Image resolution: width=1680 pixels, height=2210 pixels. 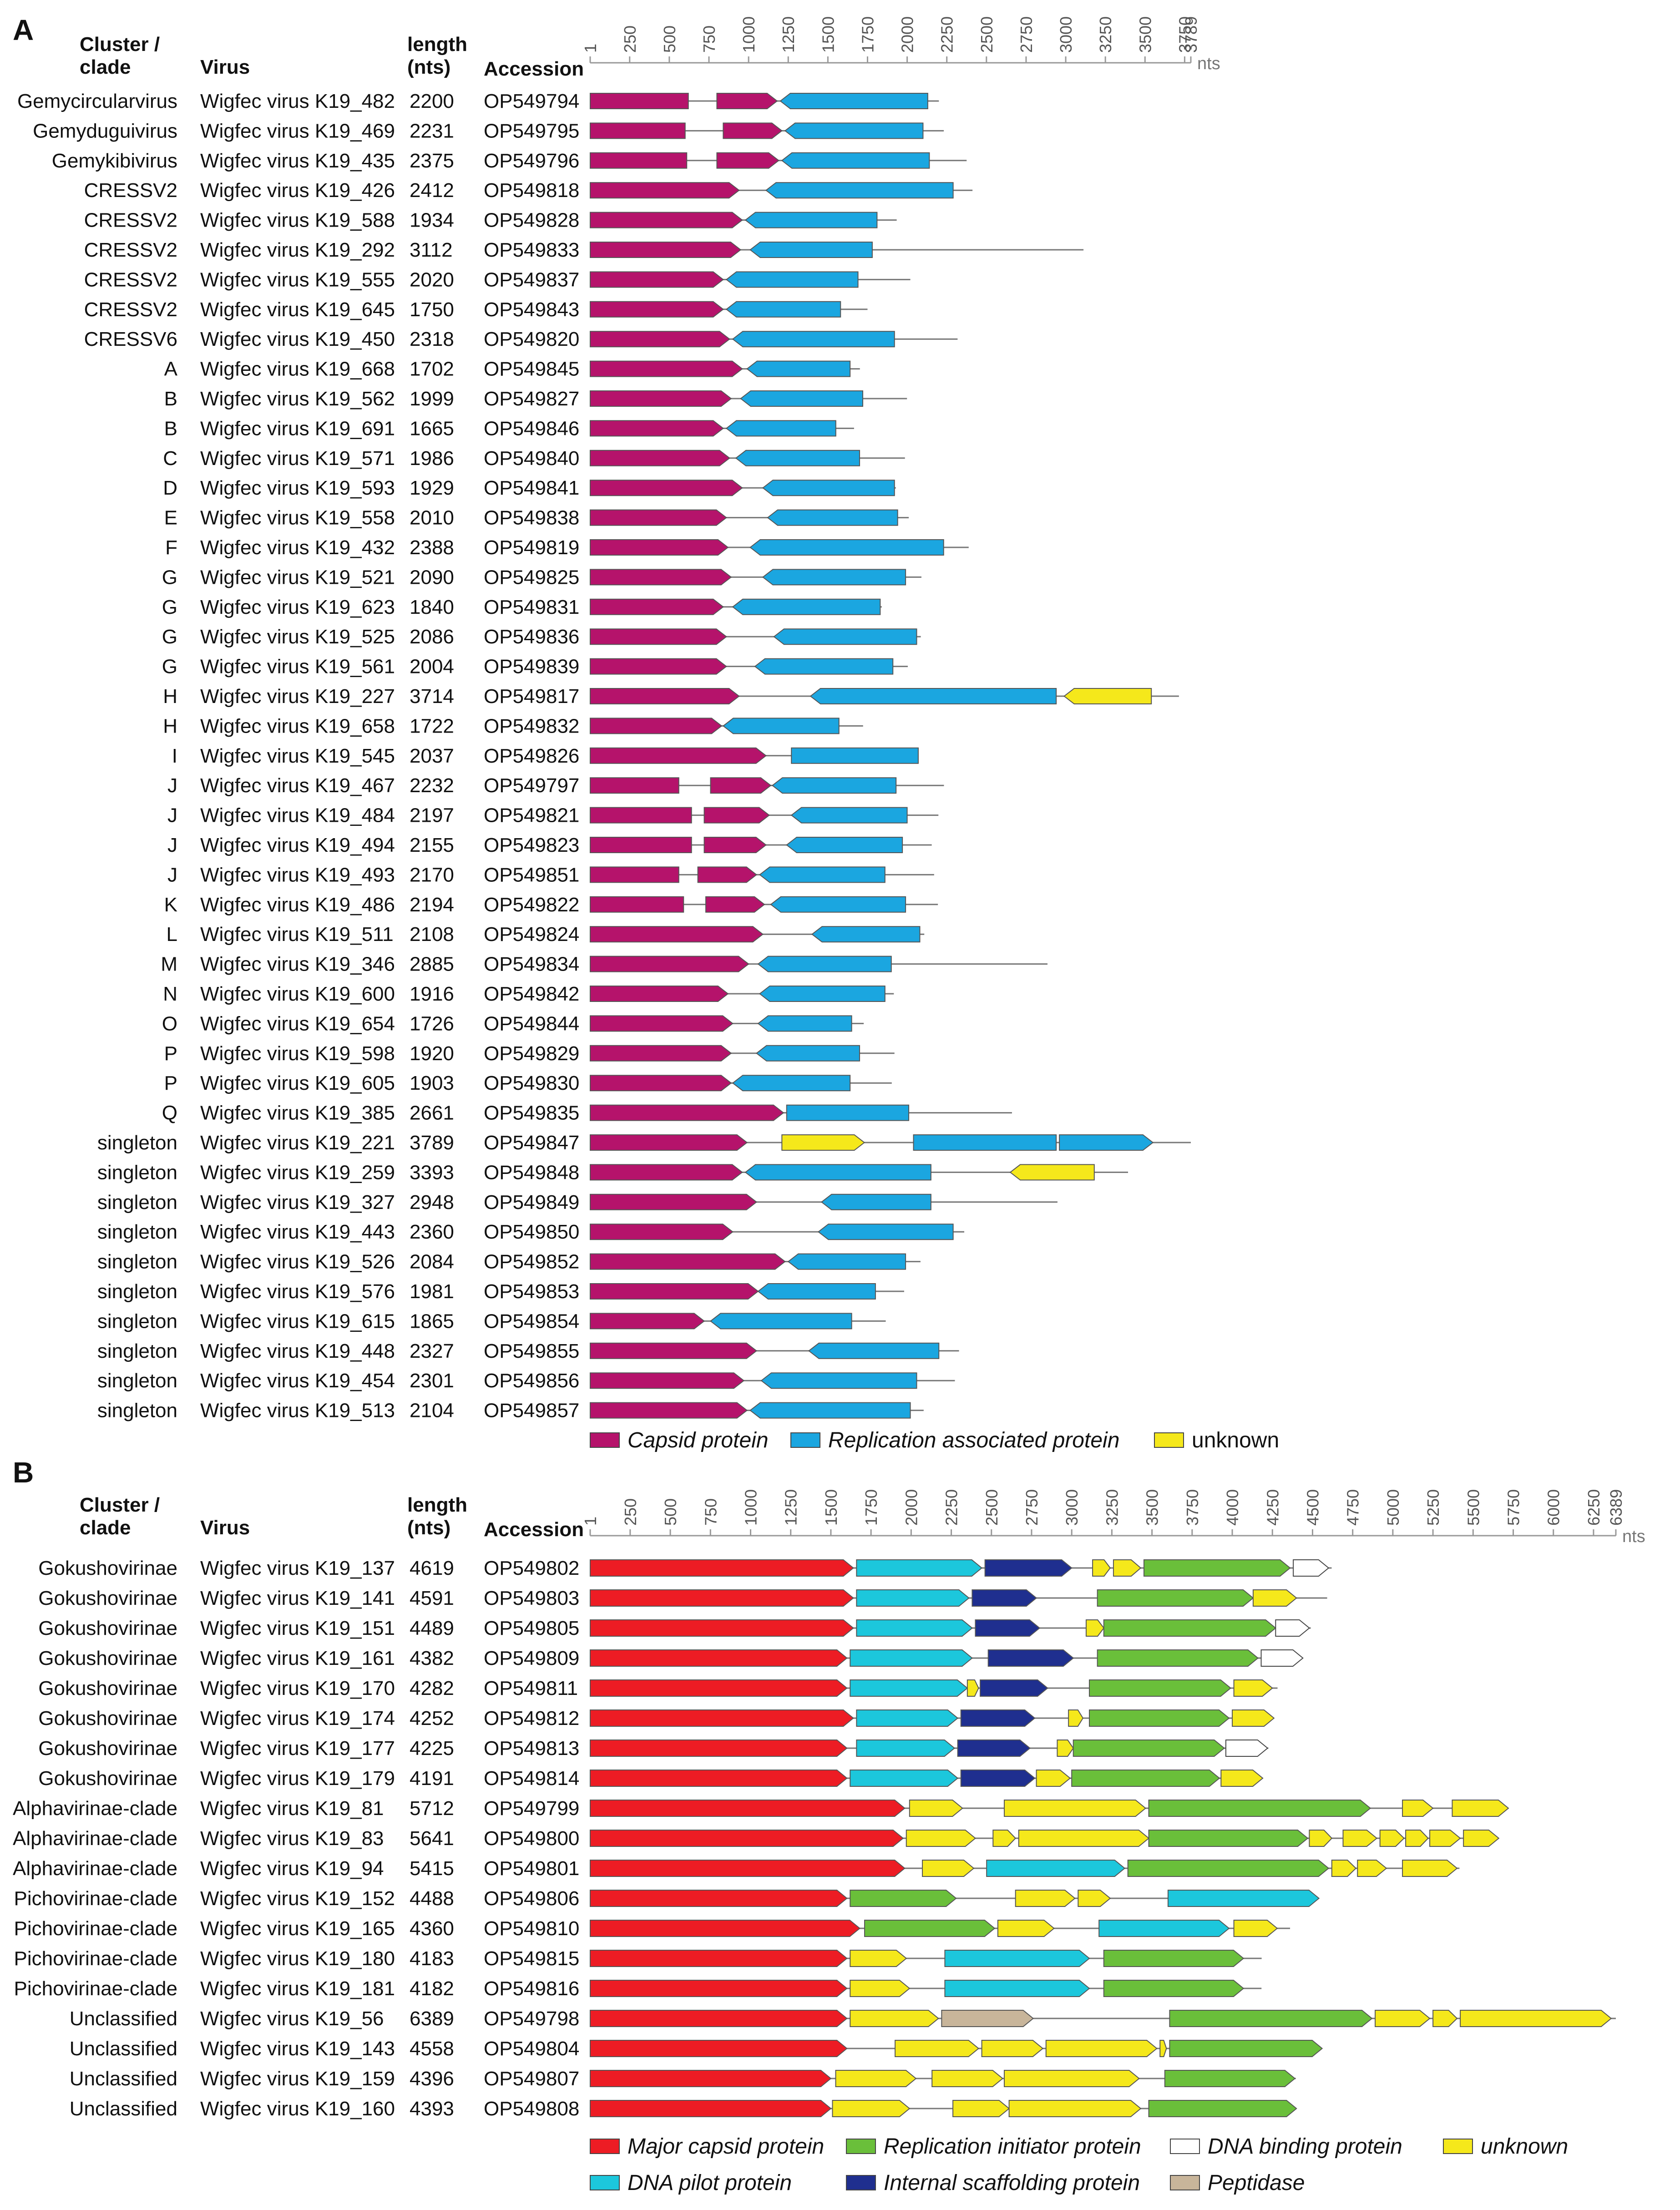 I want to click on length-value: 4360, so click(x=432, y=1928).